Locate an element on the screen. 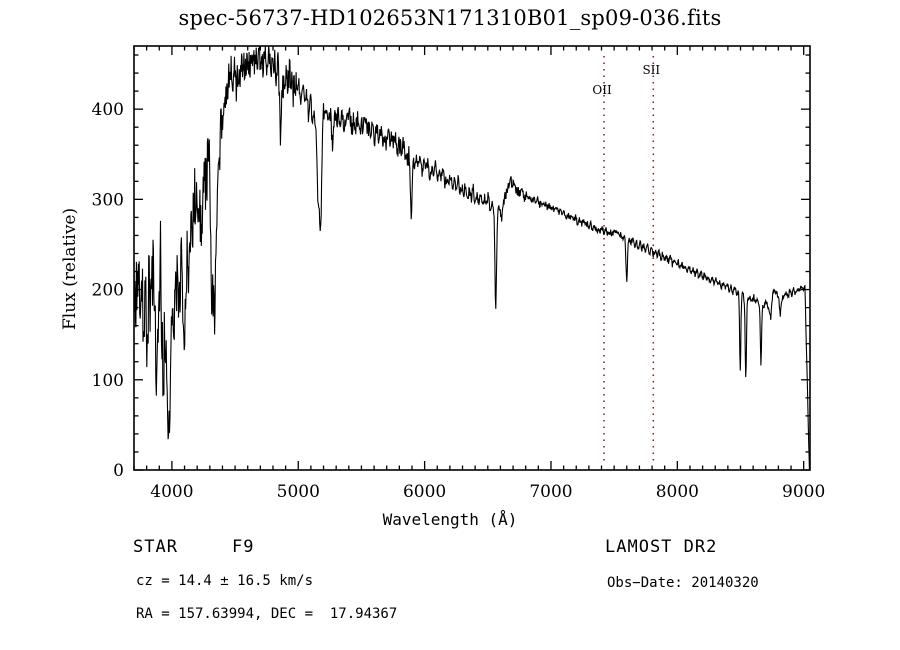 This screenshot has width=900, height=650. y-tick-label: 0 is located at coordinates (118, 471).